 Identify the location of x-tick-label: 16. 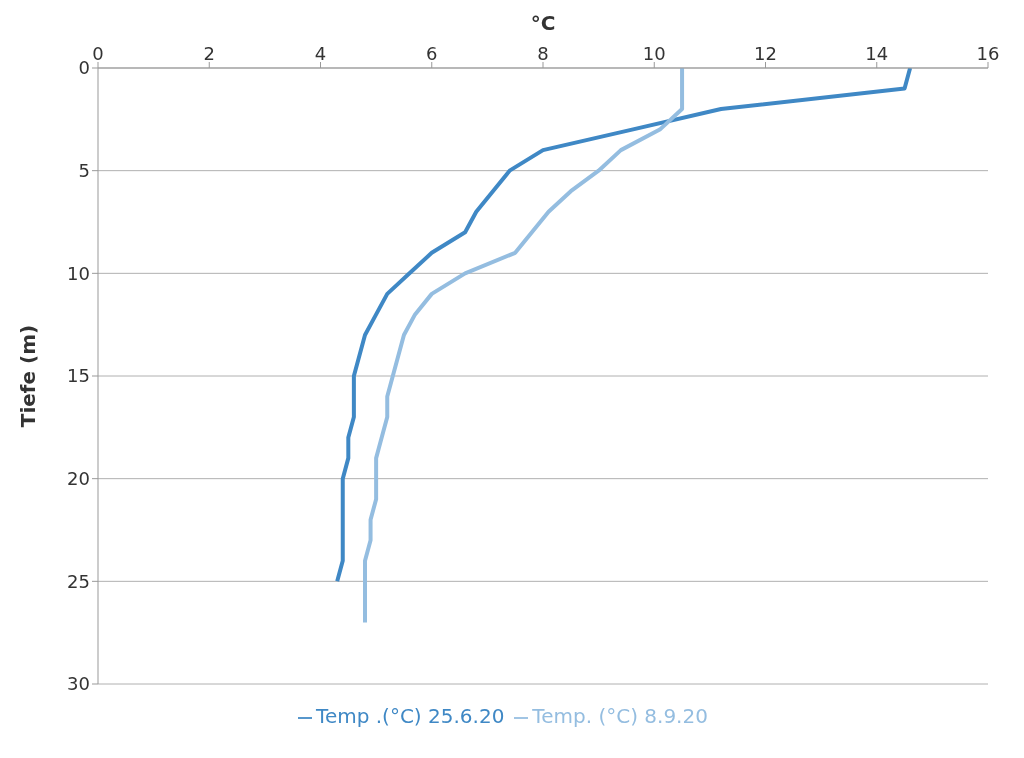
(988, 53).